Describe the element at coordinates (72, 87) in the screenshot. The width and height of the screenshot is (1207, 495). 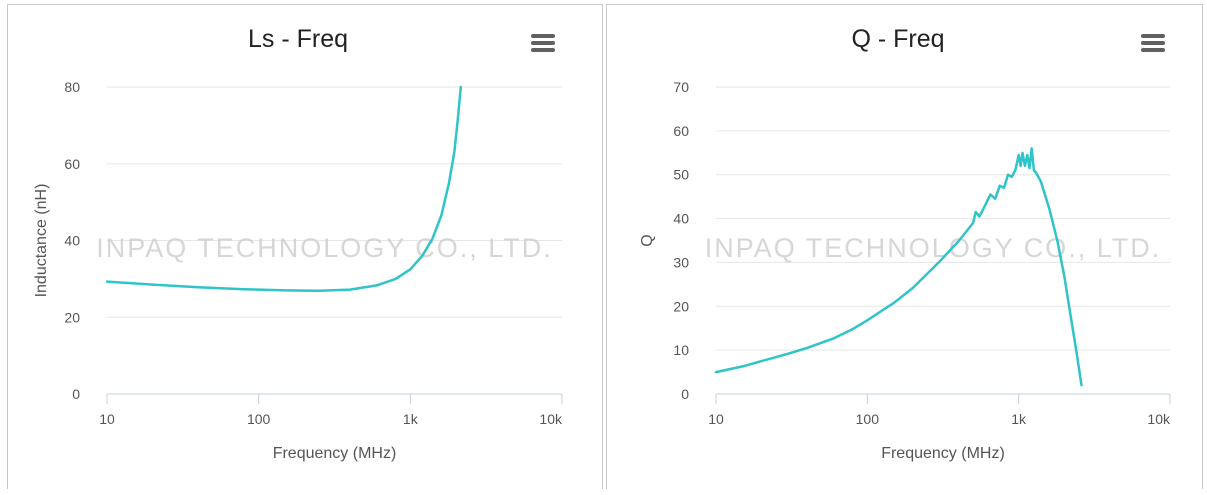
I see `y-tick-label: 80` at that location.